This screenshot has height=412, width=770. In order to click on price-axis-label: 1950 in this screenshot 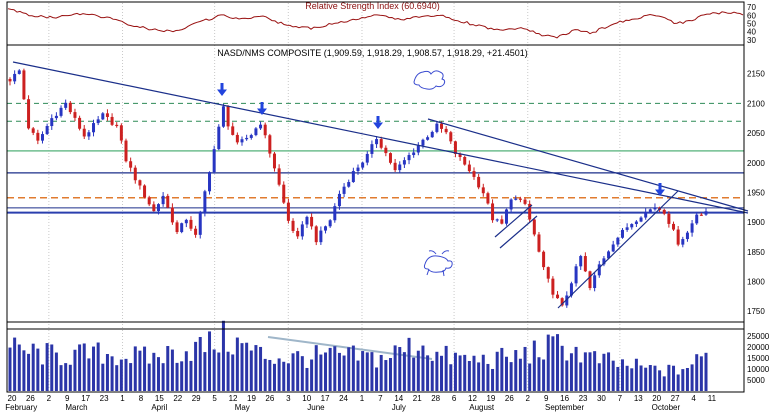, I will do `click(756, 192)`.